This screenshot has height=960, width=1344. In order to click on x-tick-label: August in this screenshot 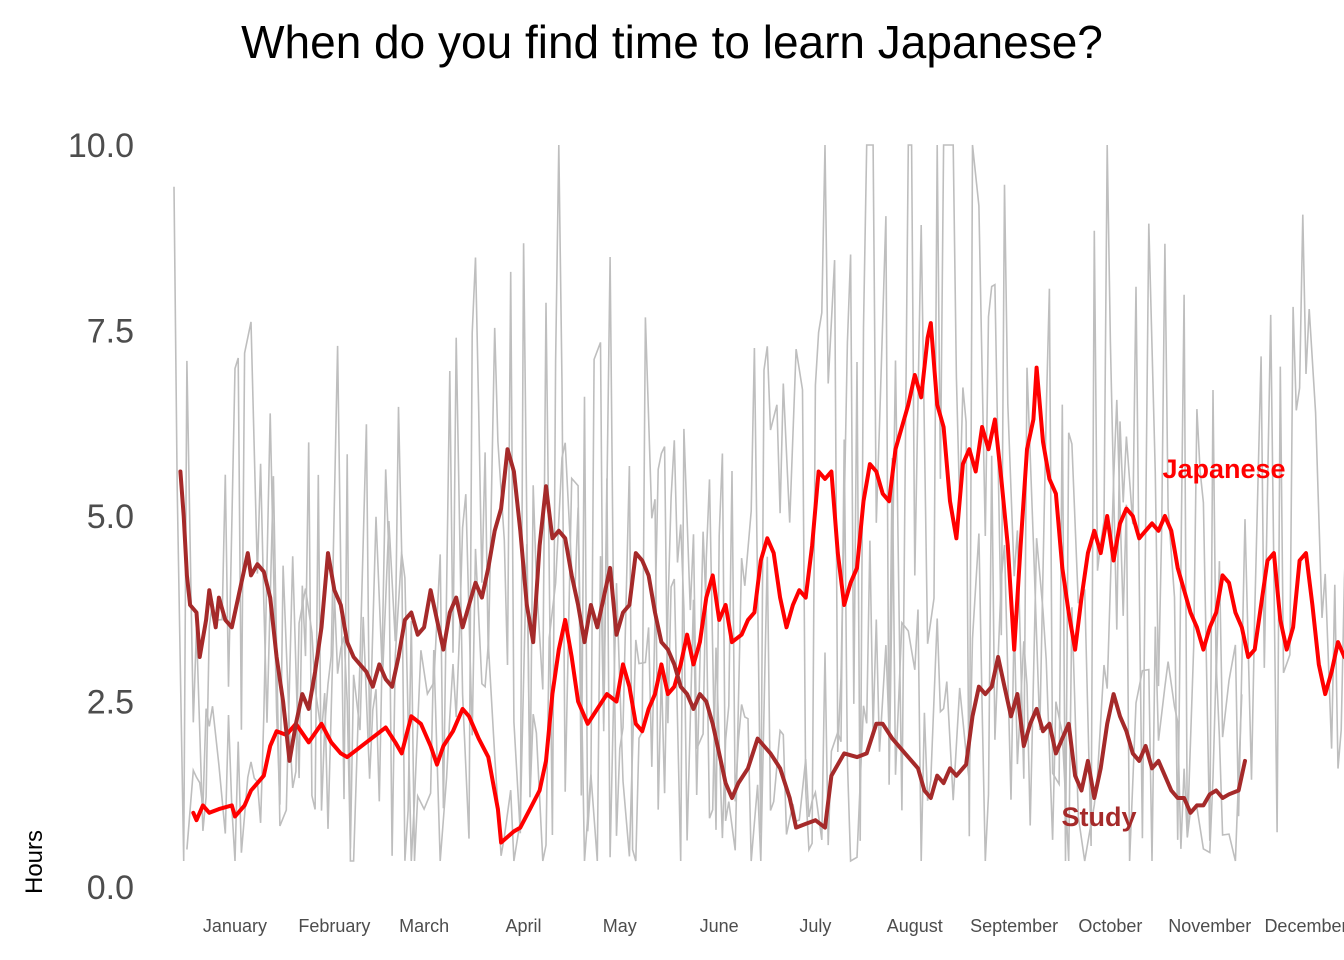, I will do `click(915, 926)`.